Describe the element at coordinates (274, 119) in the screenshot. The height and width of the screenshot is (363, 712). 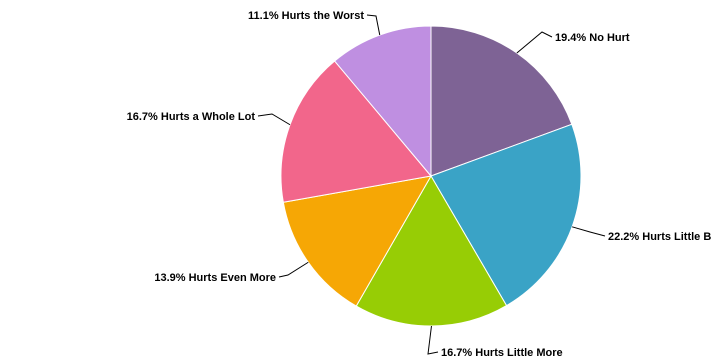
I see `leader-line-hurts-a-whole-lot` at that location.